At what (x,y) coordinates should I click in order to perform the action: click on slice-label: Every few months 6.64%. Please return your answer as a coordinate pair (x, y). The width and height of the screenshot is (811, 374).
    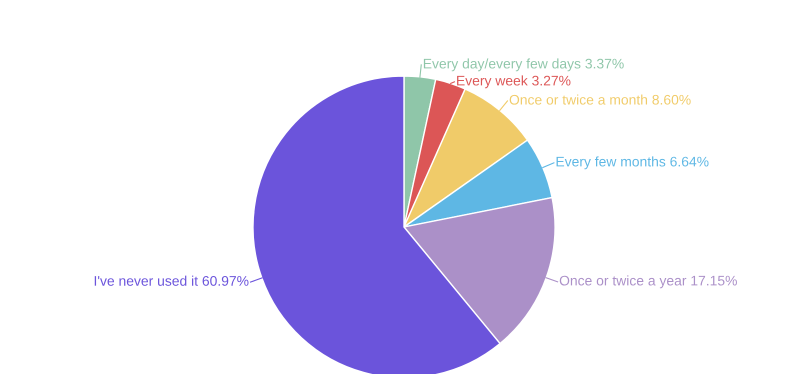
    Looking at the image, I should click on (632, 163).